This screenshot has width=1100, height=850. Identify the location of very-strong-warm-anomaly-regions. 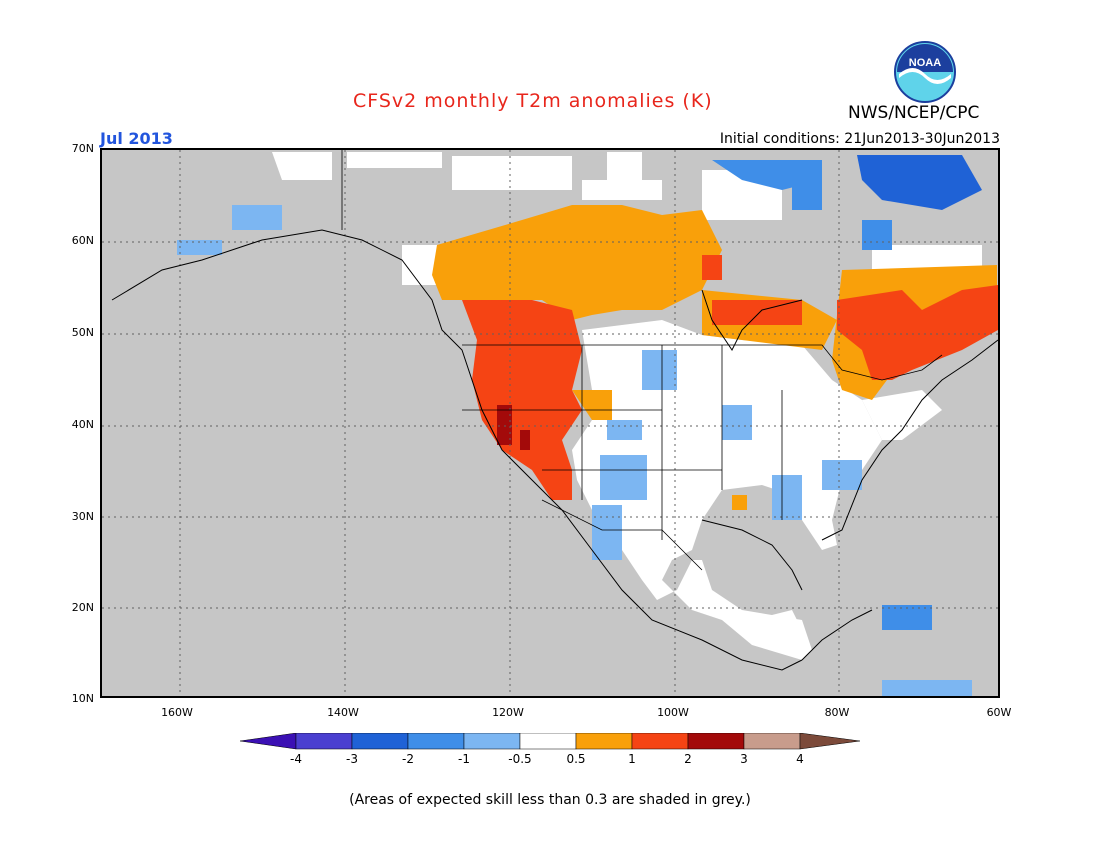
(513, 427).